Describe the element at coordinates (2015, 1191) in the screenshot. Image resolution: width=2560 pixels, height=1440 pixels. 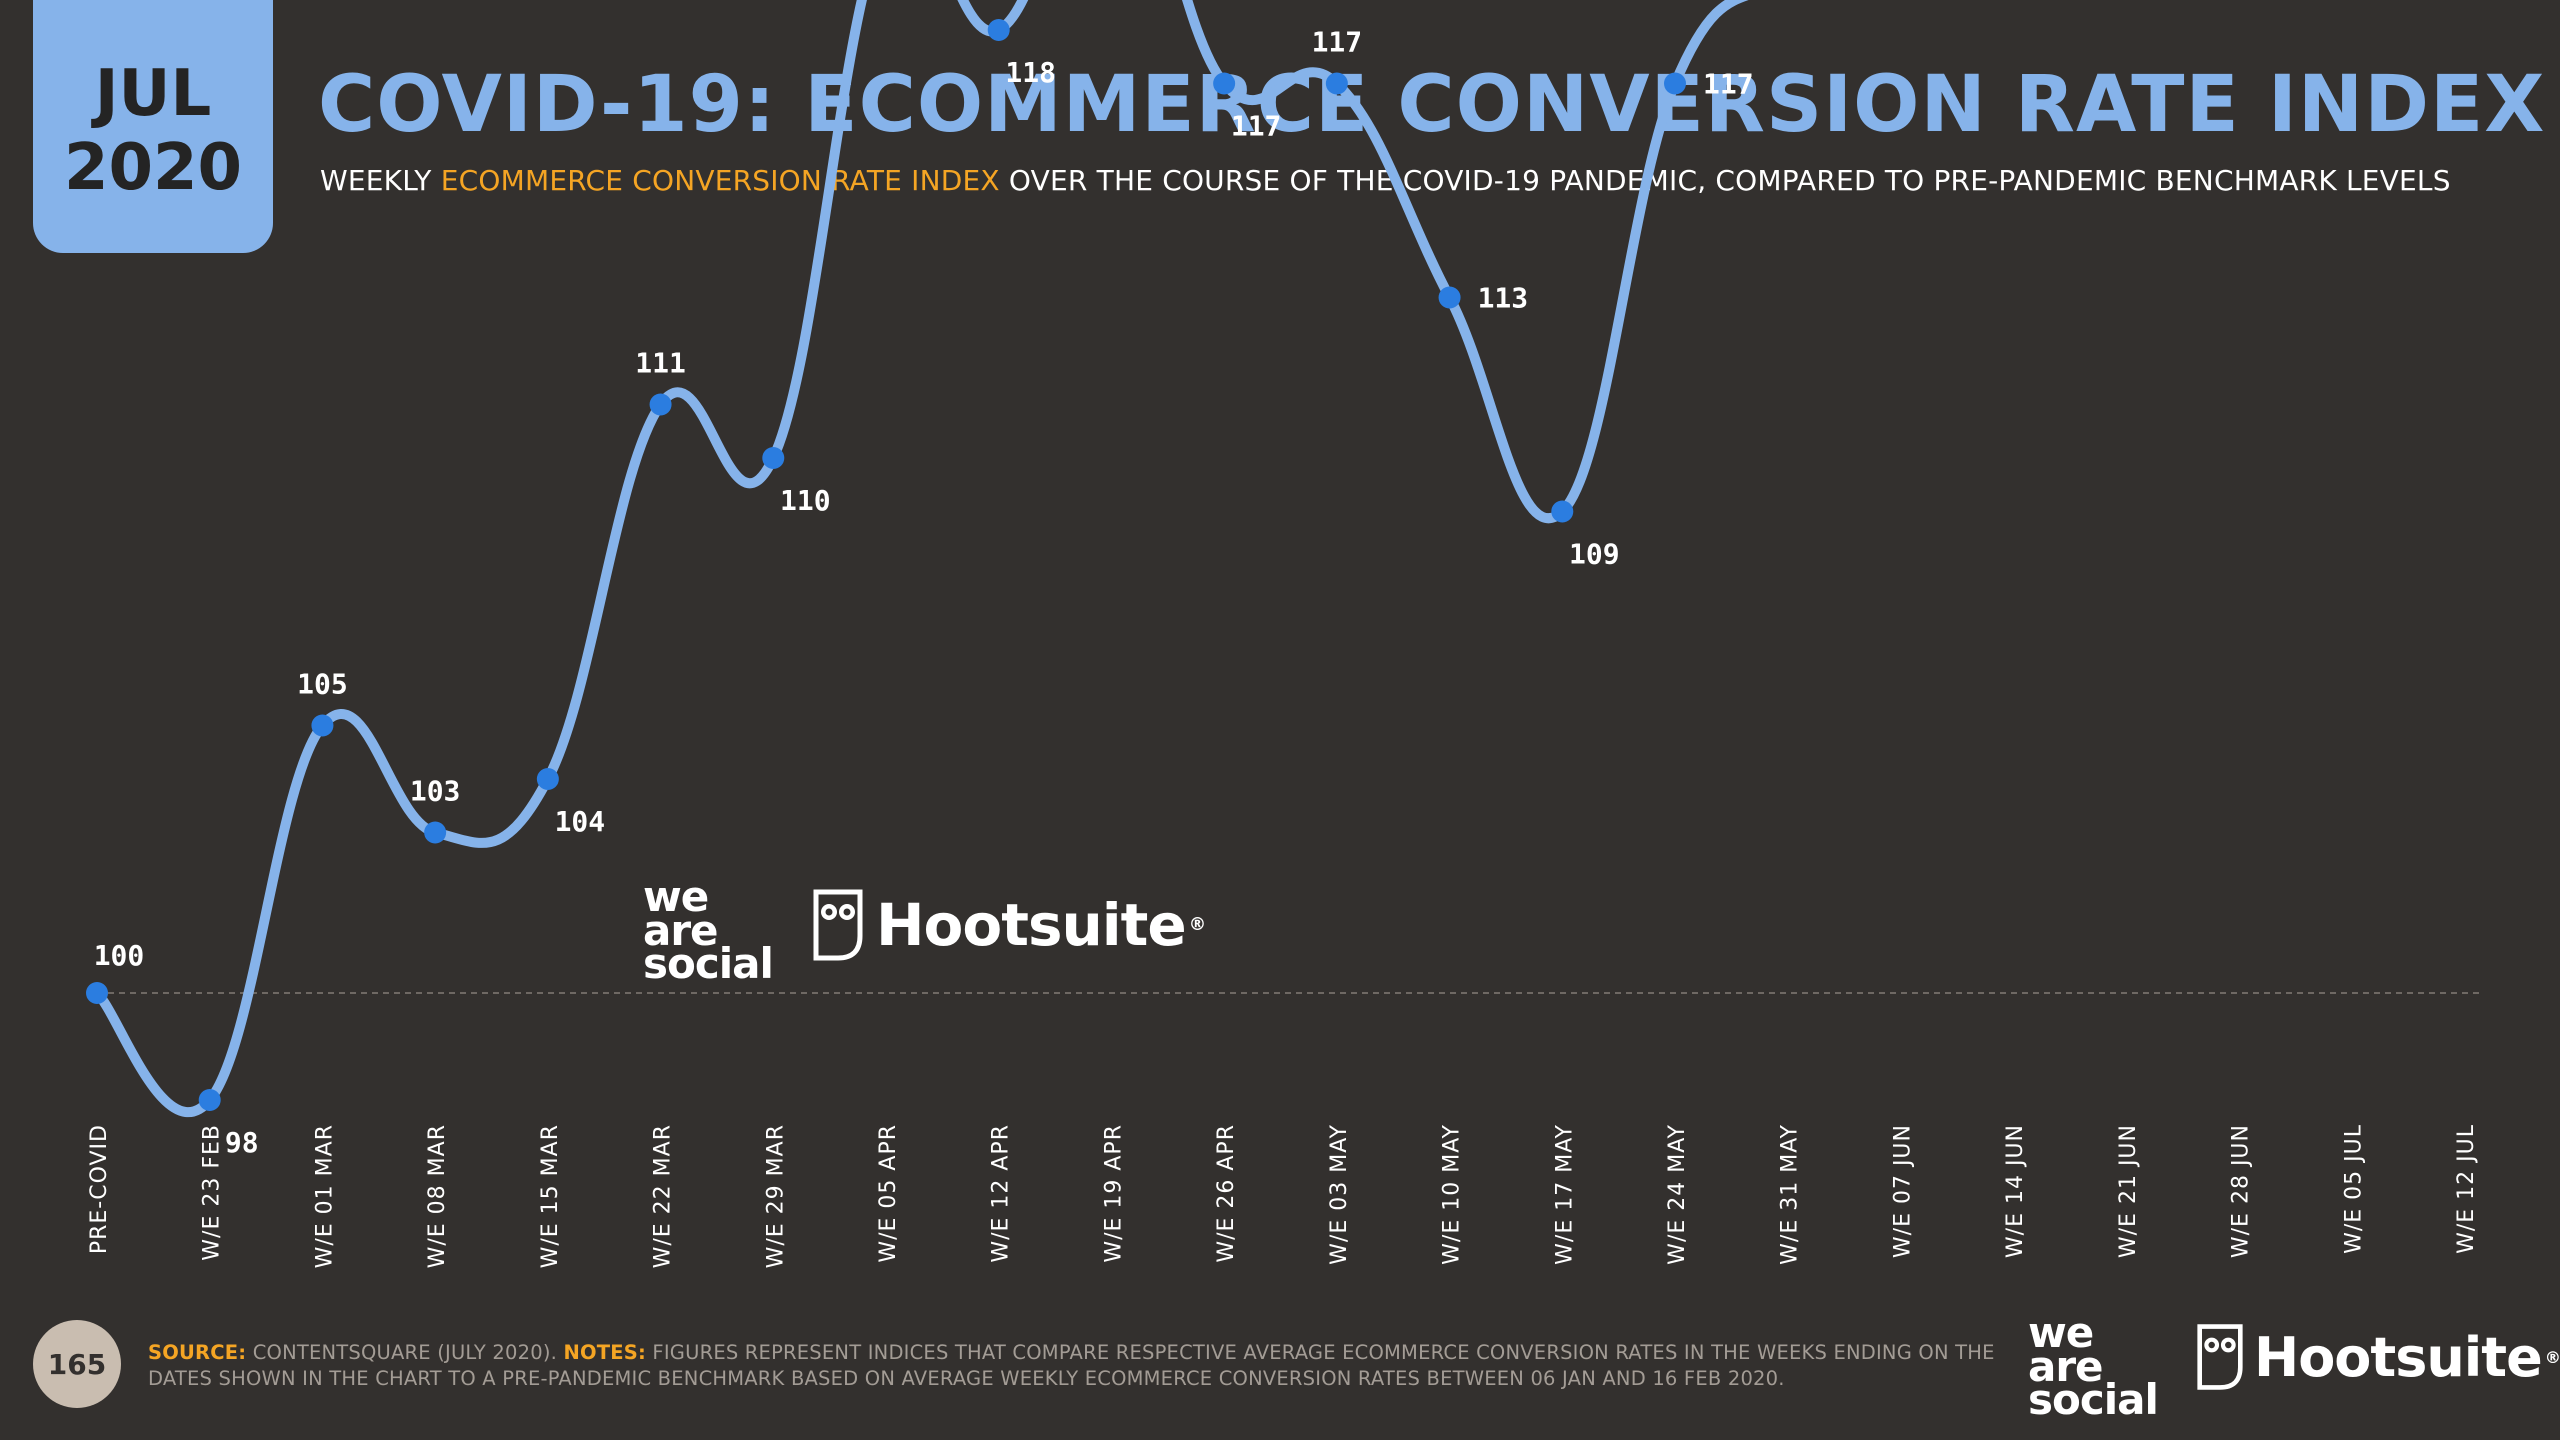
I see `x-tick-label: W/E 14 JUN` at that location.